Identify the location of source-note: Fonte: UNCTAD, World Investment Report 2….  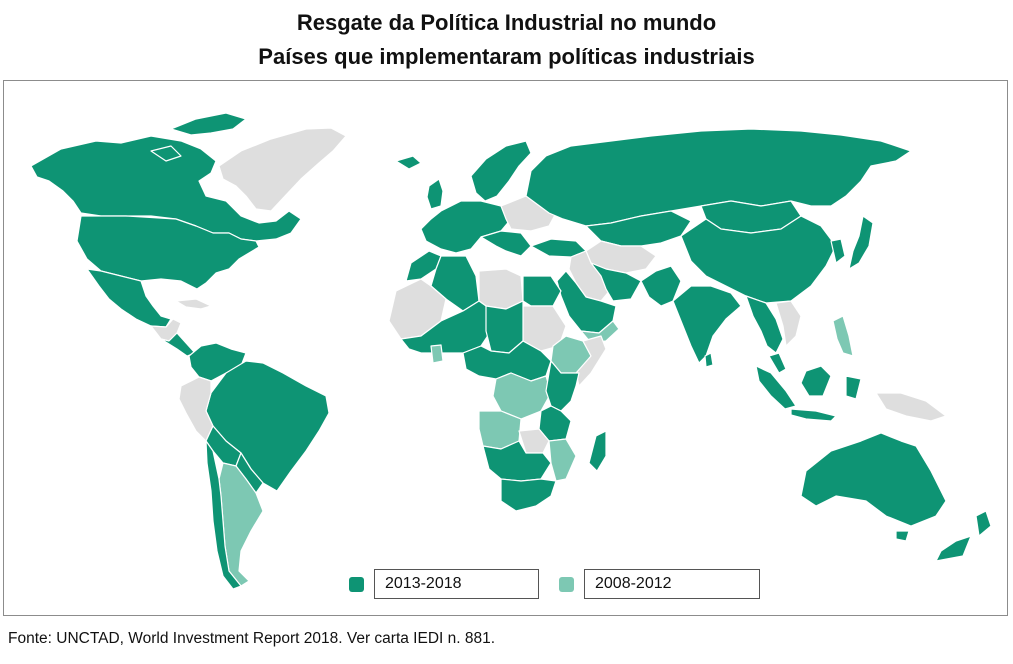
(252, 638).